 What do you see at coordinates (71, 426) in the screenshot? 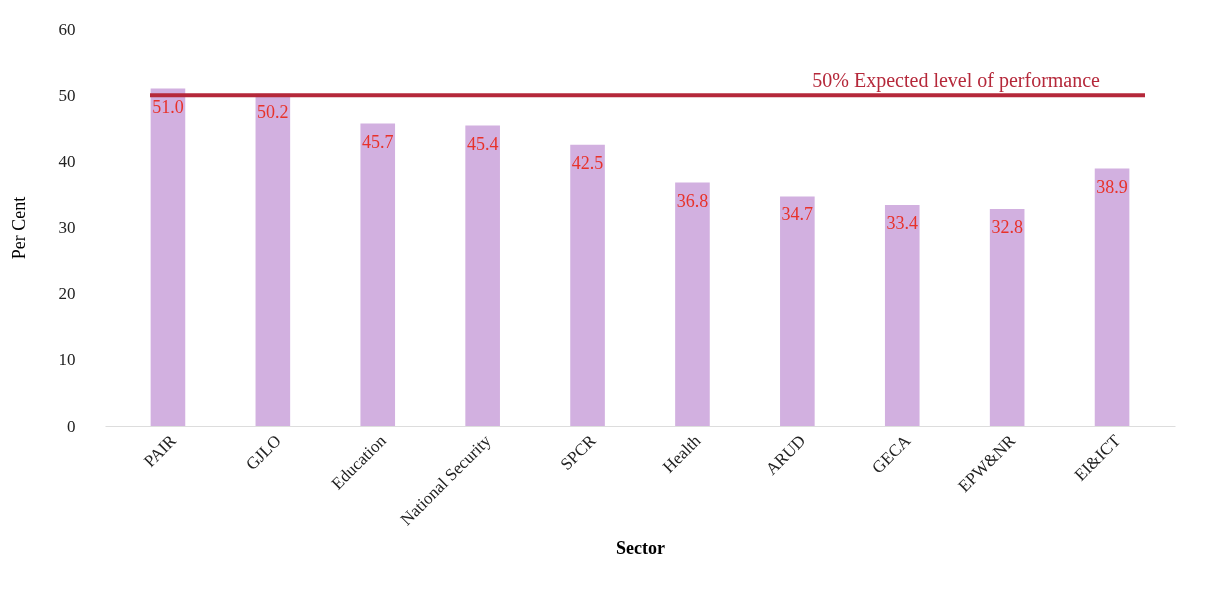
I see `y-tick-label: 0` at bounding box center [71, 426].